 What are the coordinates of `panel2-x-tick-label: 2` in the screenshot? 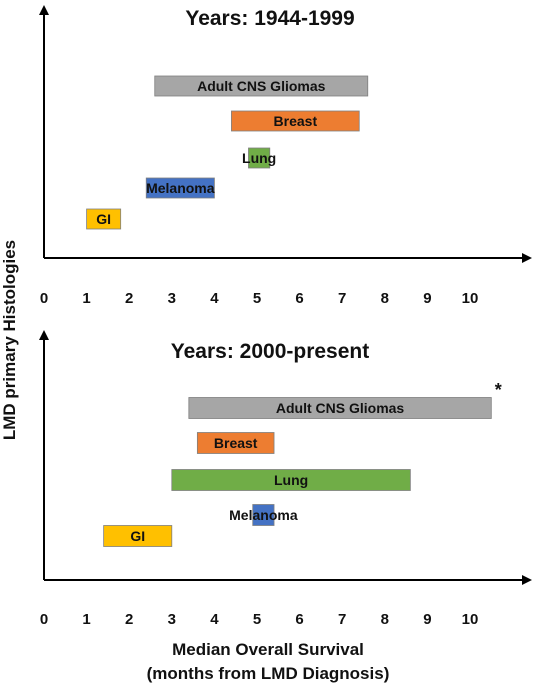 It's located at (129, 619).